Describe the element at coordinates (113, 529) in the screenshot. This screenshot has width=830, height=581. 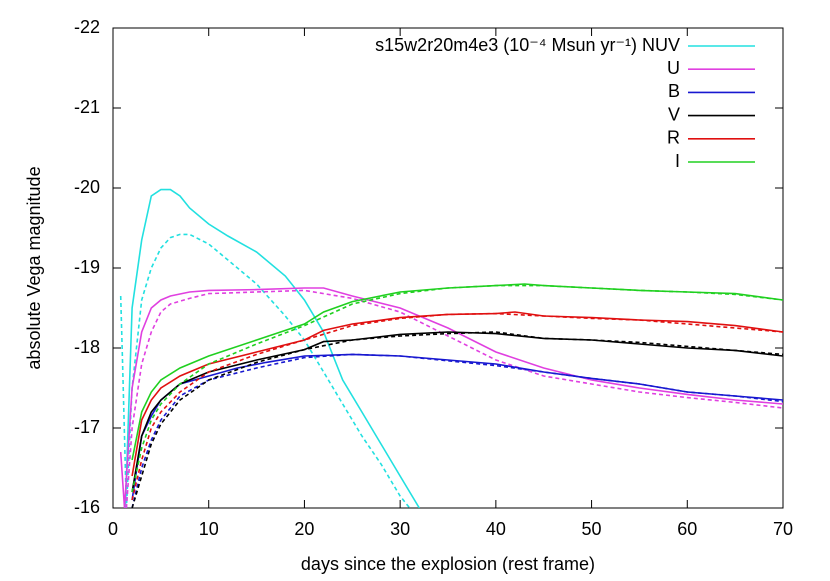
I see `x-tick-label: 0` at that location.